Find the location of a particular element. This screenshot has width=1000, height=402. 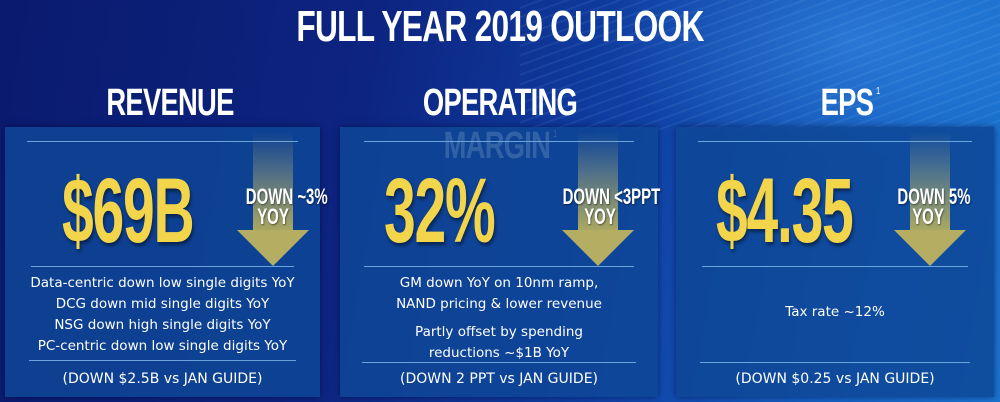

change-line: DOWN 5% is located at coordinates (934, 196).